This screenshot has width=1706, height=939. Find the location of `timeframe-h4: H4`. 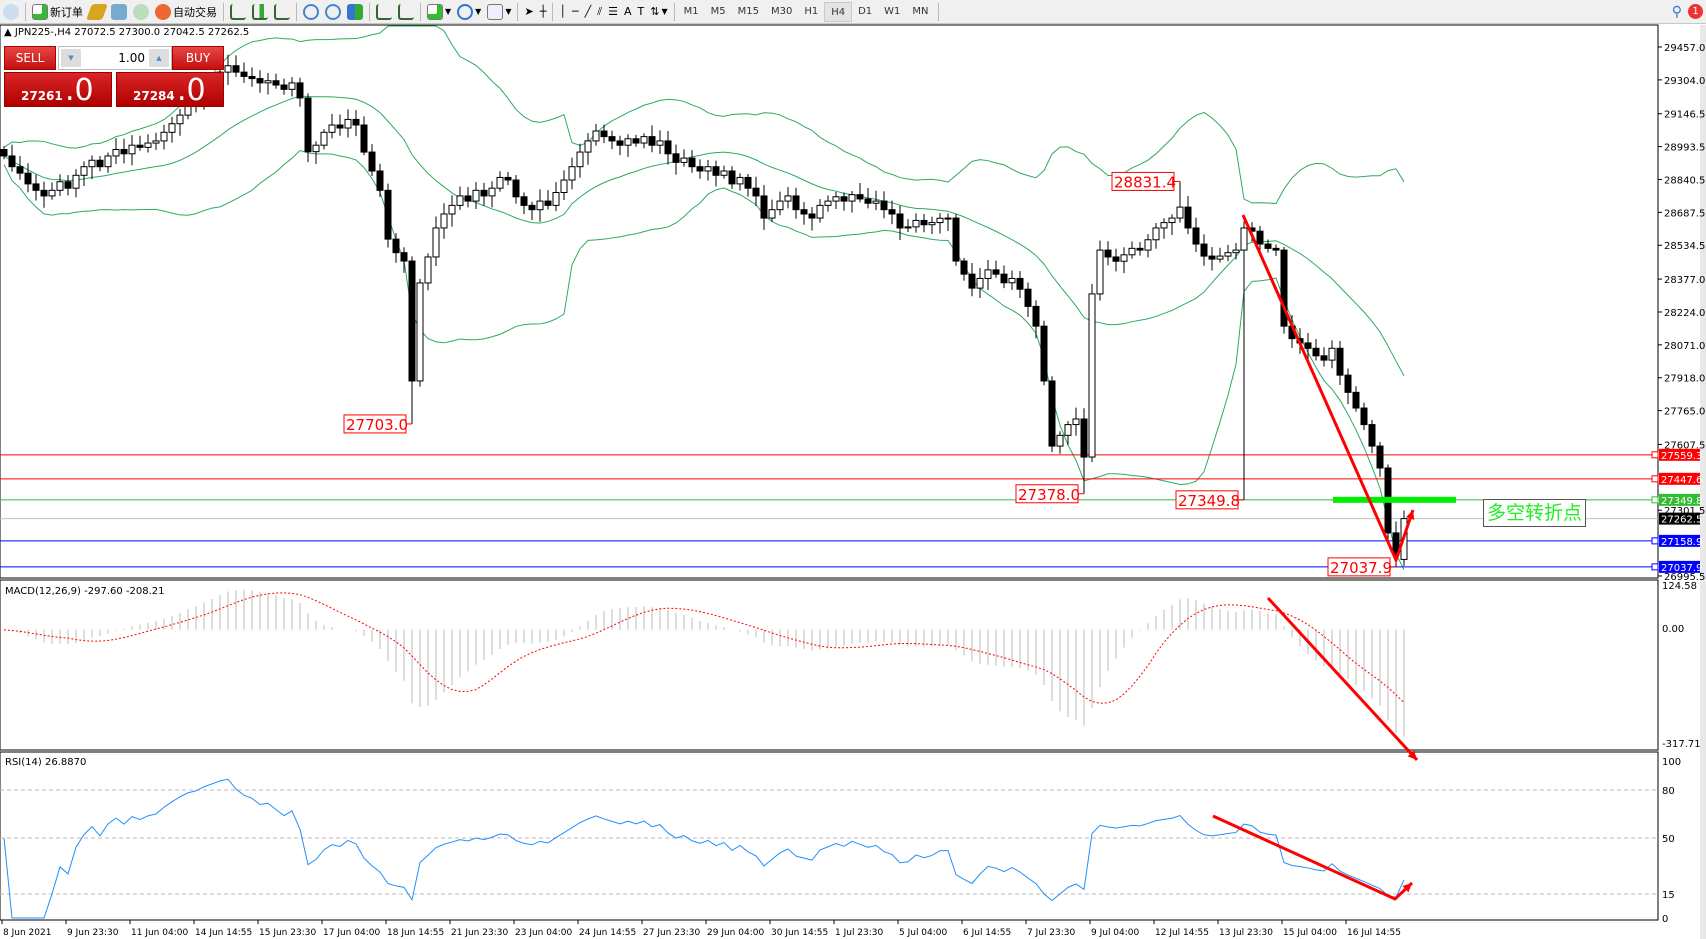

timeframe-h4: H4 is located at coordinates (838, 11).